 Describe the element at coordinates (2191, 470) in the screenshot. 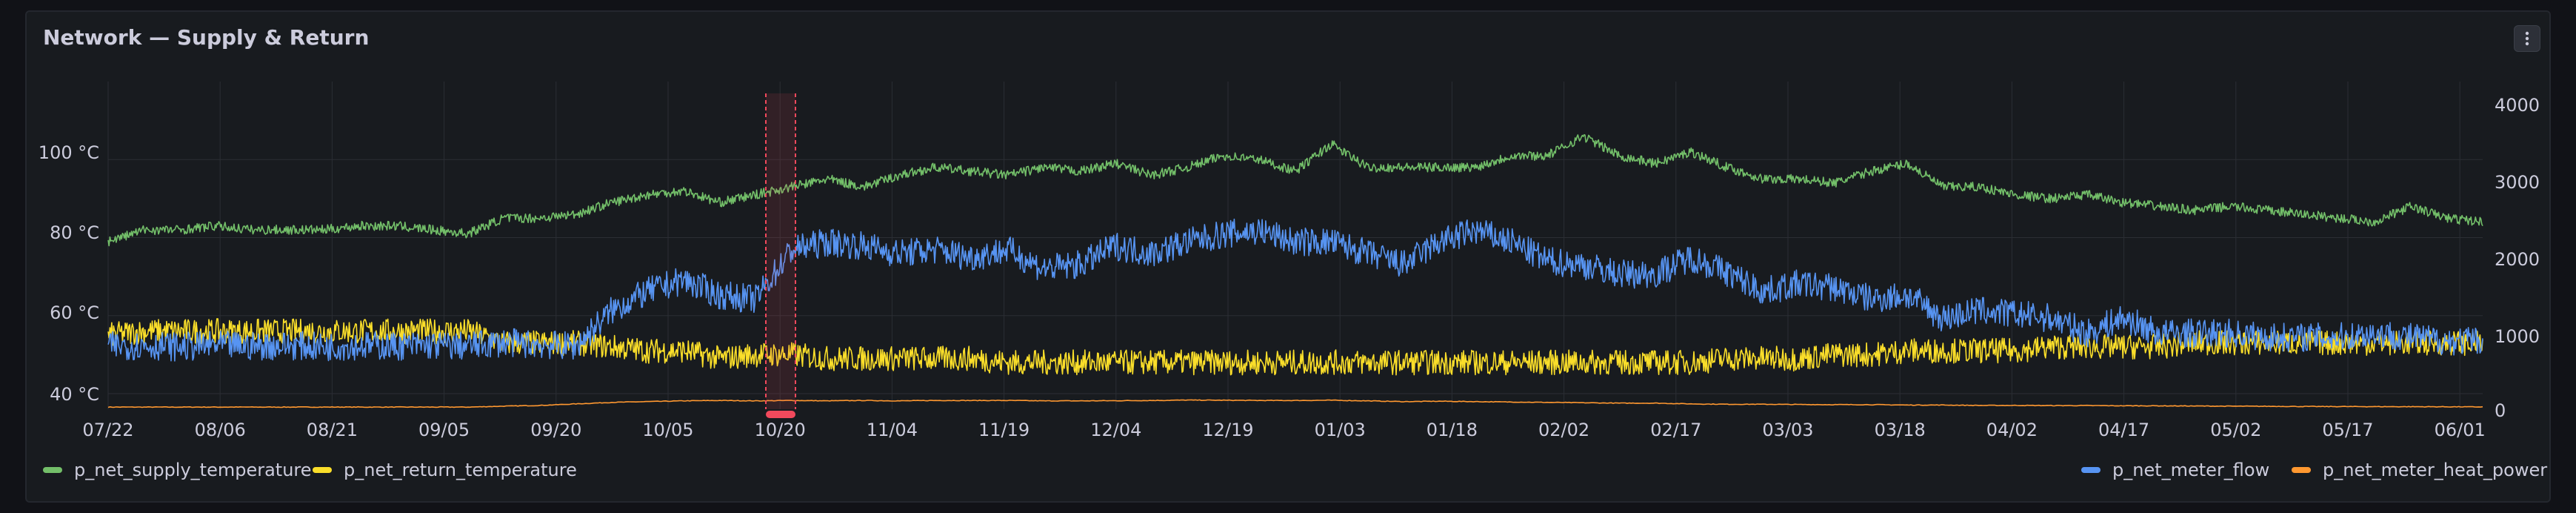

I see `legend-label: p_net_meter_flow` at that location.